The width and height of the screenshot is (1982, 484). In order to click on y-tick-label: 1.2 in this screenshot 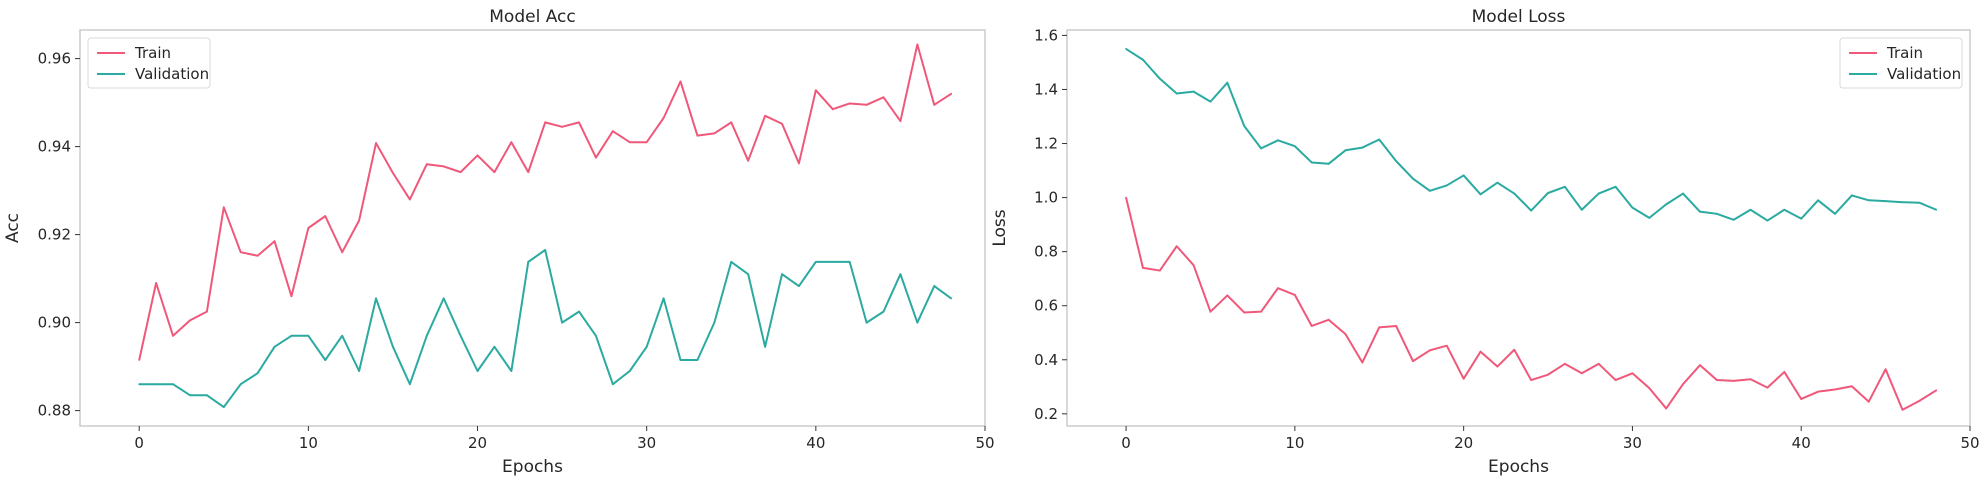, I will do `click(1046, 144)`.